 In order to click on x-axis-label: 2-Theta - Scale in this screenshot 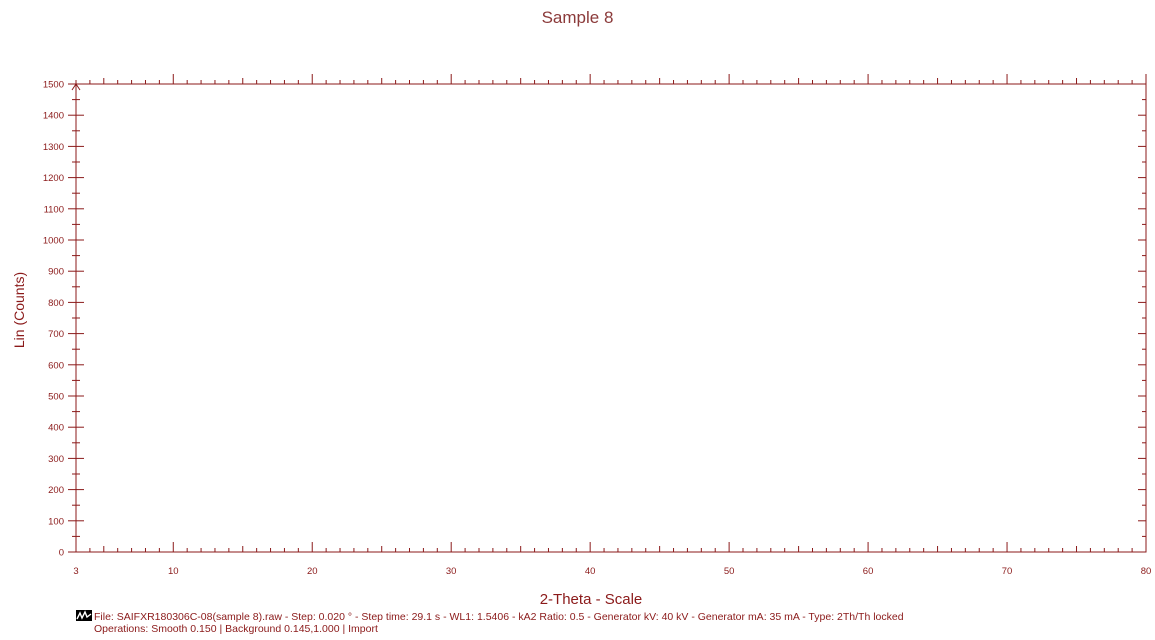, I will do `click(591, 599)`.